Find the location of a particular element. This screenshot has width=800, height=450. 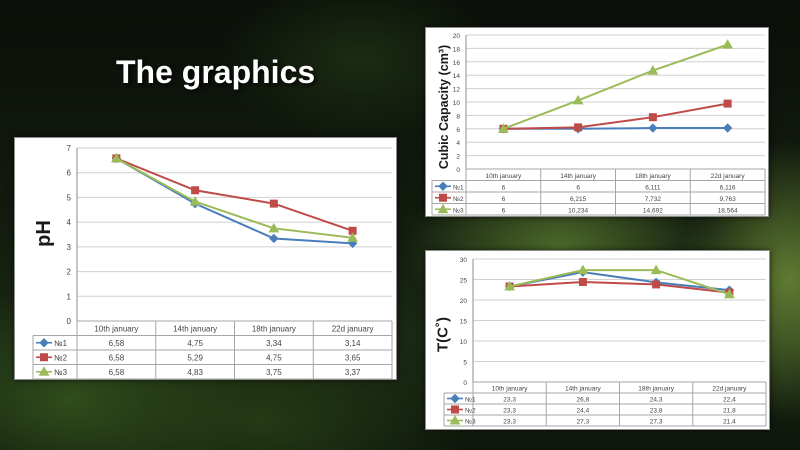

cubic-capacity-data-label: 18,564 is located at coordinates (728, 210).